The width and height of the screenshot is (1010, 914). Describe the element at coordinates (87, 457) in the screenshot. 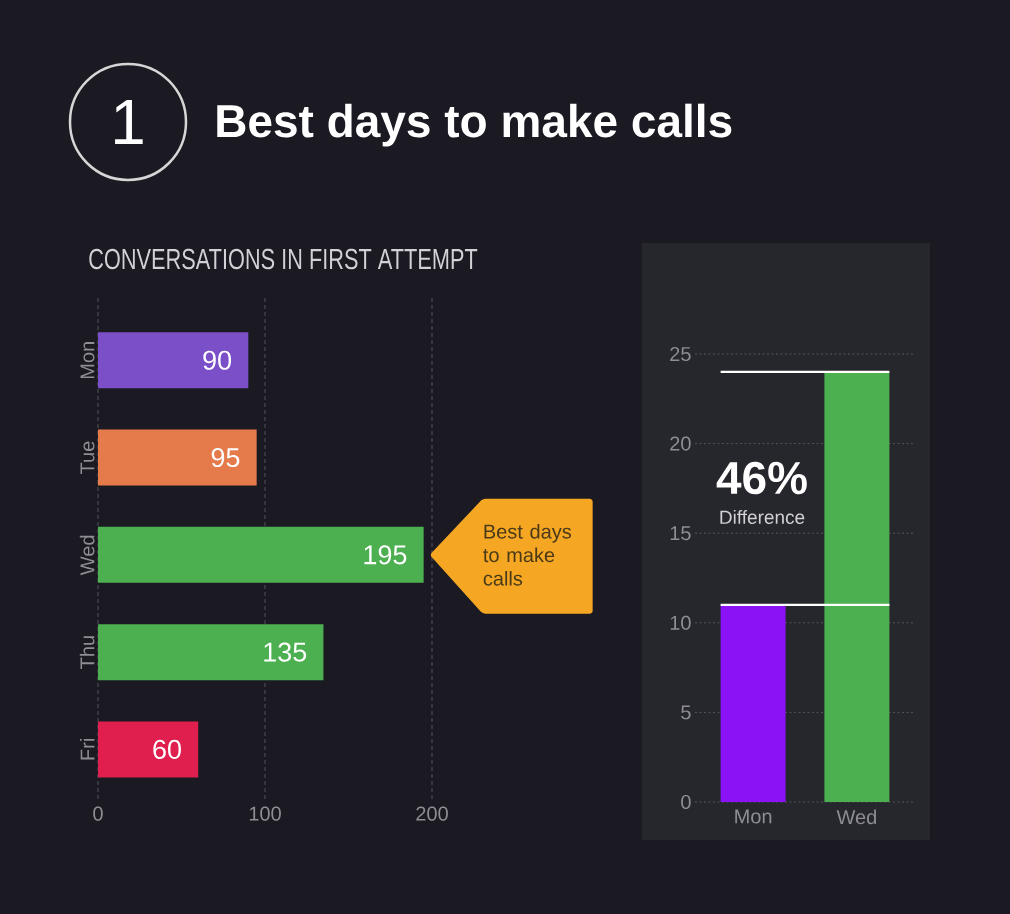

I see `y-tick-label: Tue` at that location.